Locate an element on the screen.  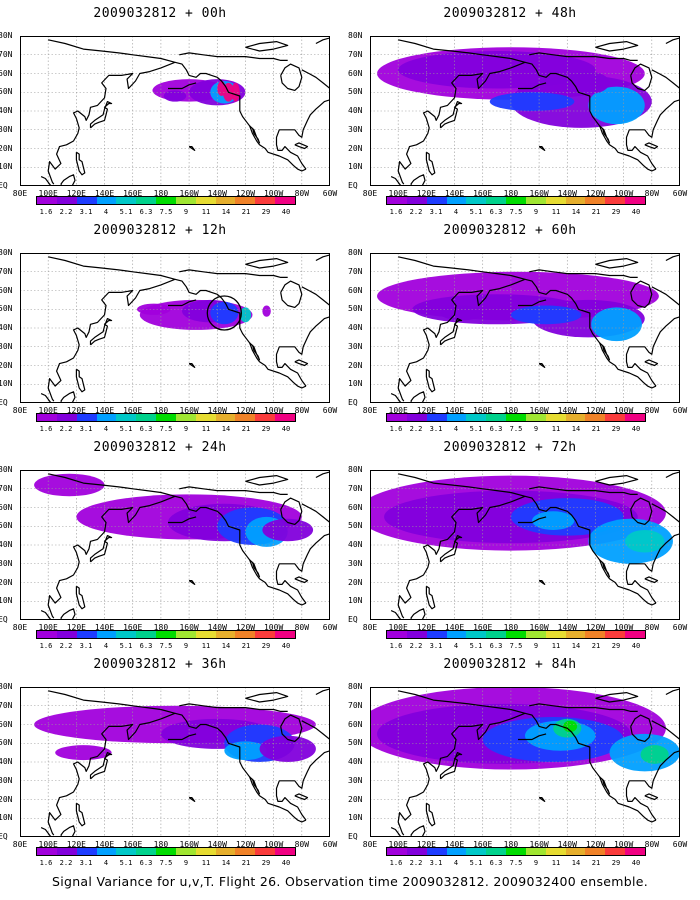
panel-title: 2009032812 + 48h is located at coordinates (510, 13).